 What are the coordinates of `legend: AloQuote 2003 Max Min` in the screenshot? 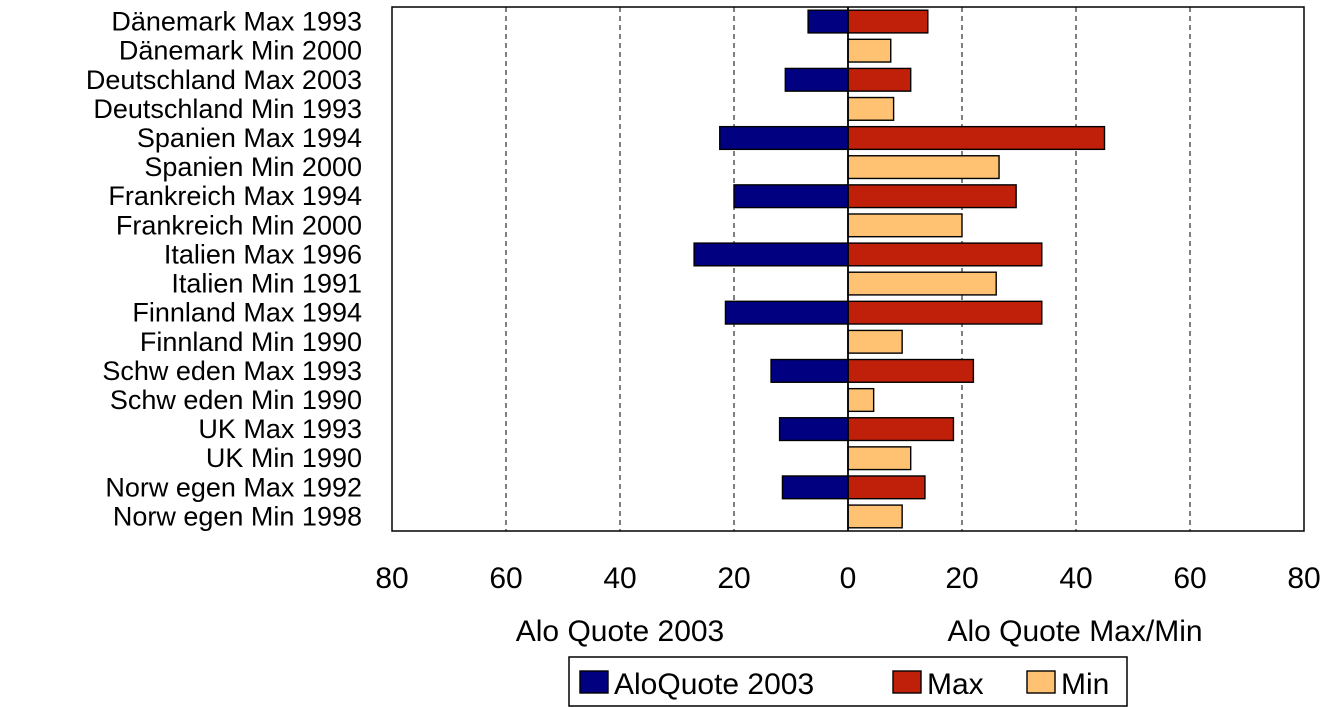 It's located at (848, 681).